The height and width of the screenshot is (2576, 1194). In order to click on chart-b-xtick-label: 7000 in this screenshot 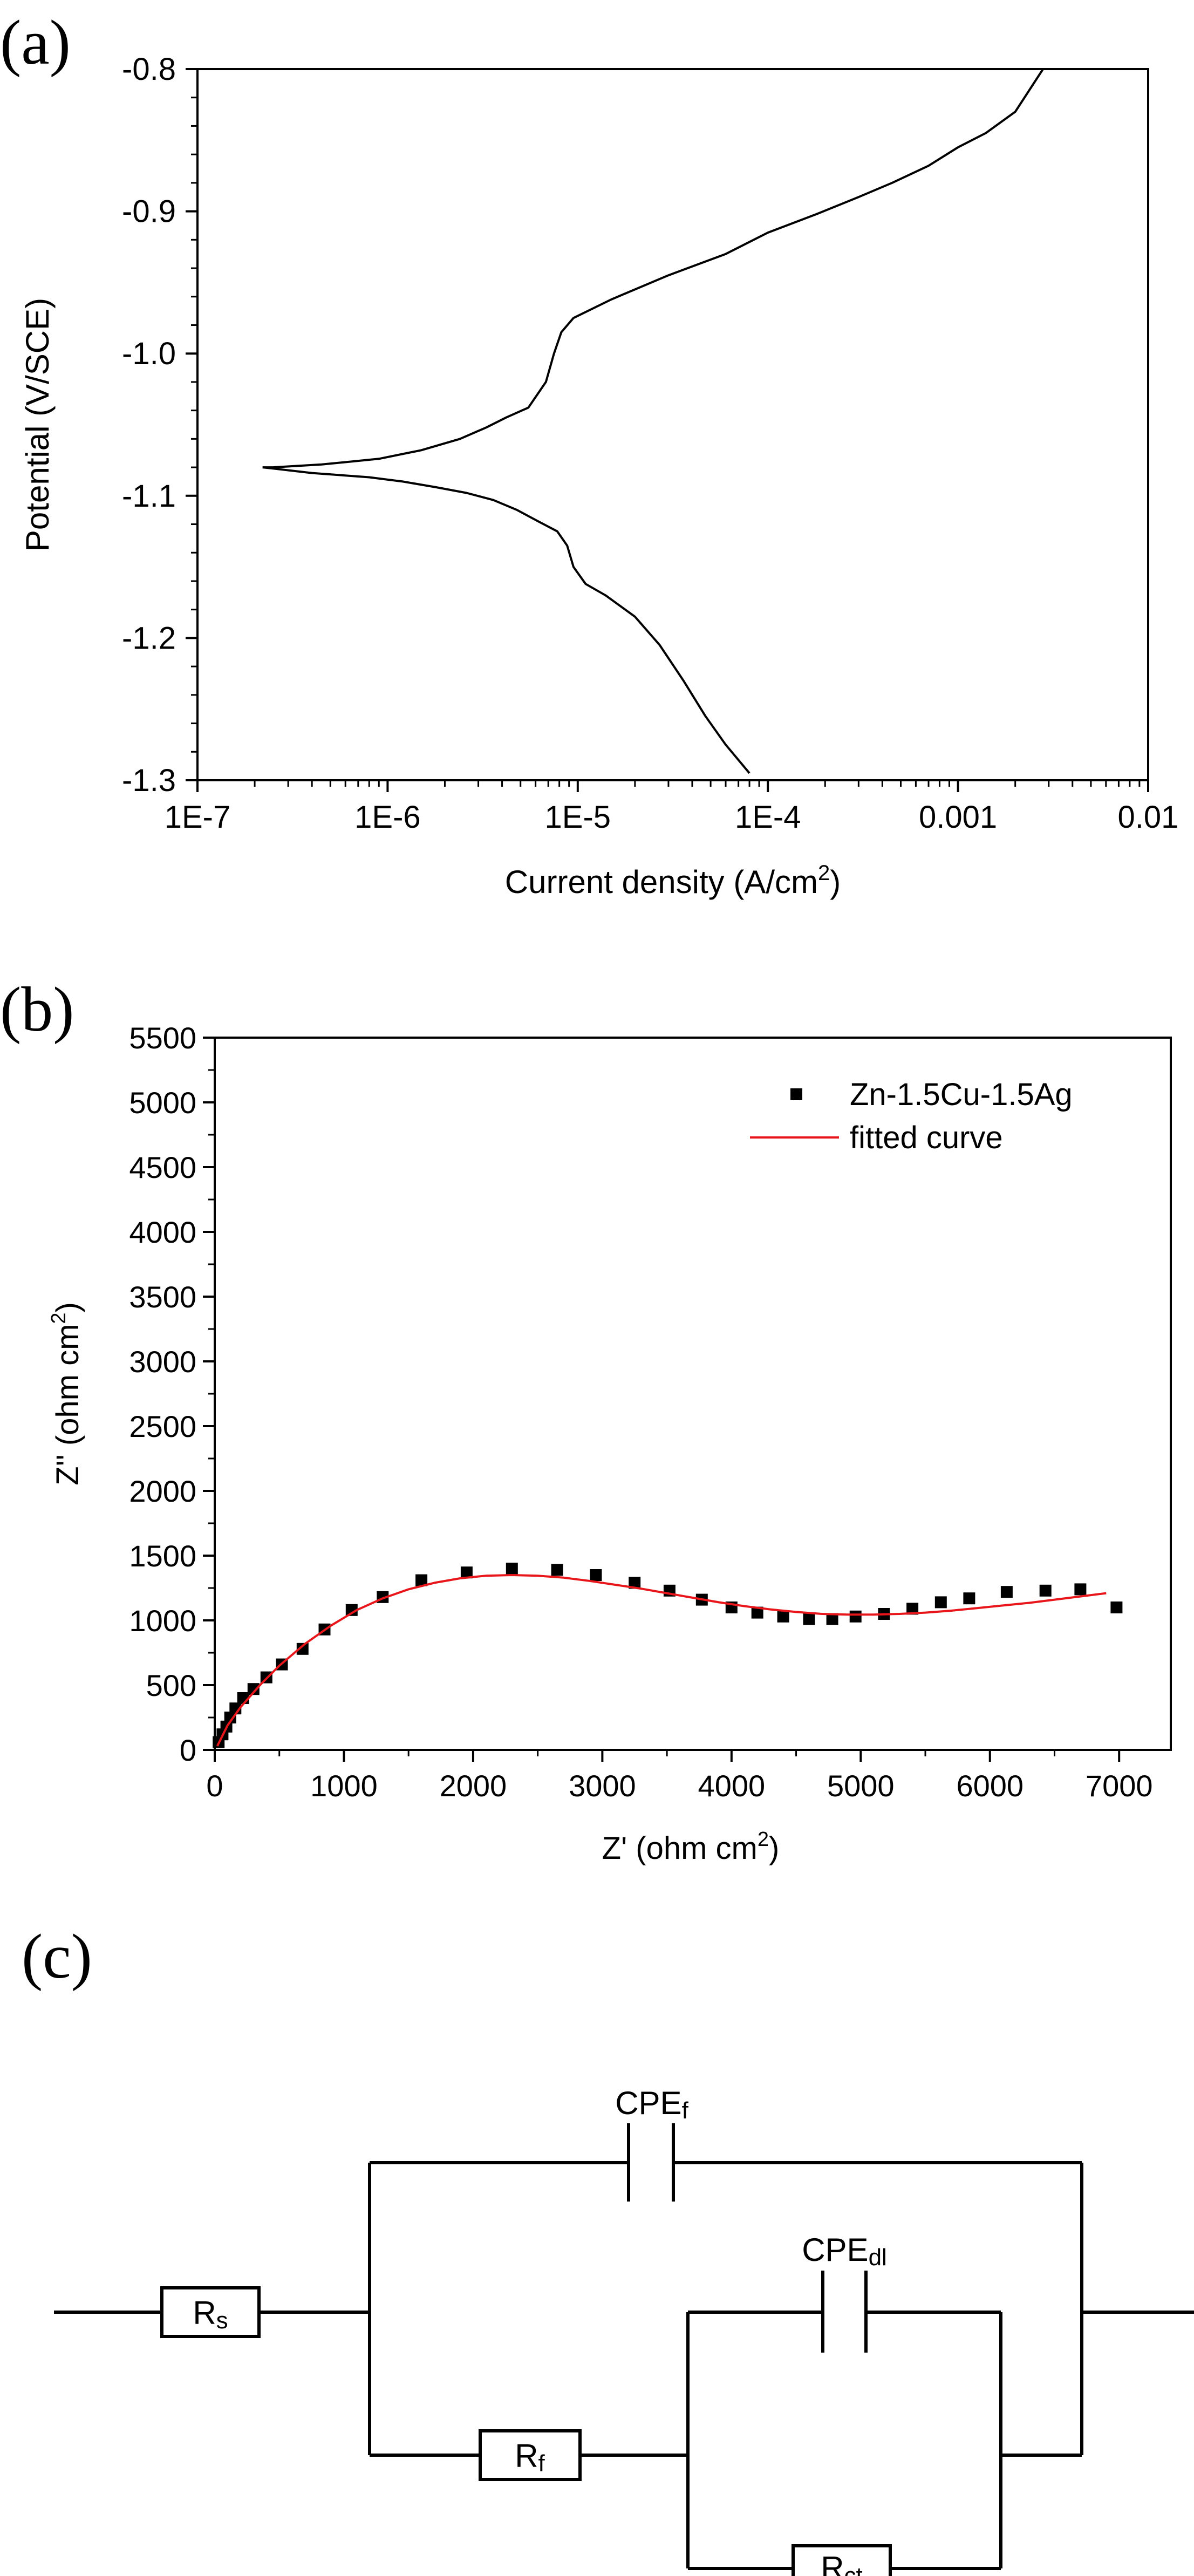, I will do `click(1120, 1786)`.